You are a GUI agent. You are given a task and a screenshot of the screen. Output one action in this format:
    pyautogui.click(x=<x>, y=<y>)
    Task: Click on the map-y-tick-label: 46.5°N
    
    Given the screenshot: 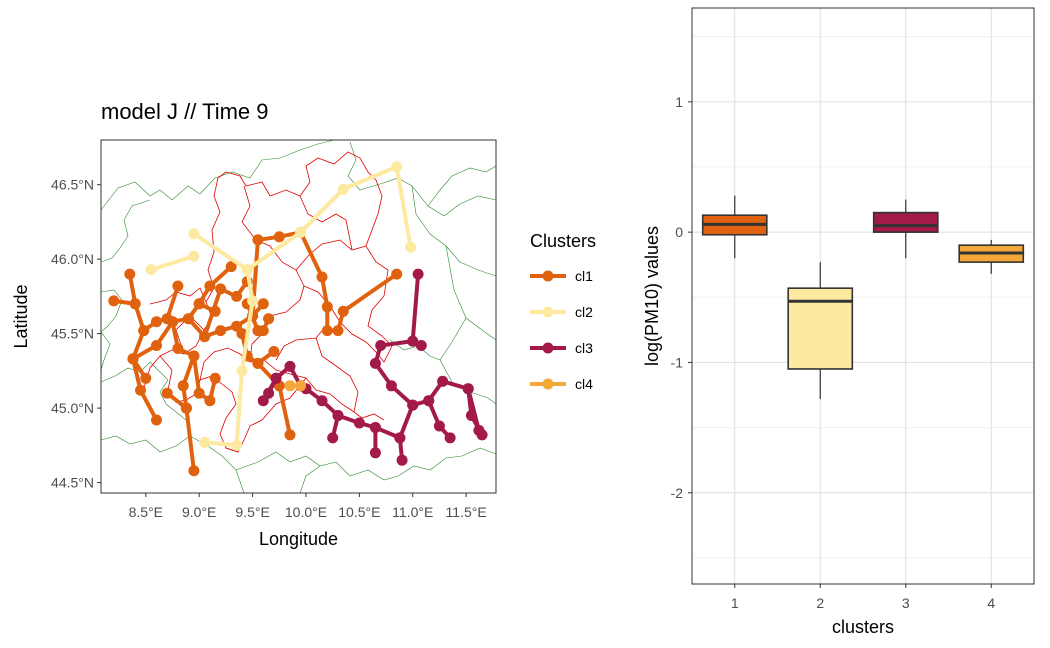 What is the action you would take?
    pyautogui.click(x=72, y=185)
    